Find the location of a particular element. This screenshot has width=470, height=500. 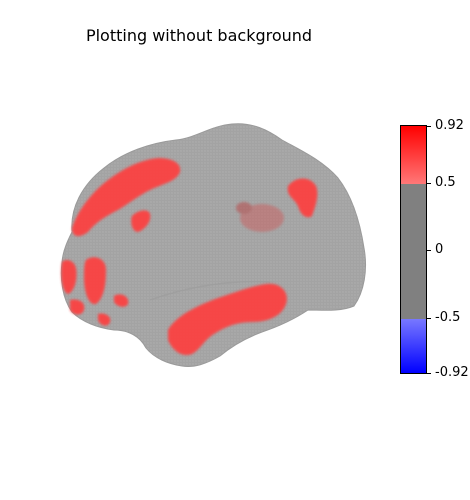

activation-inferior-frontal is located at coordinates (121, 300).